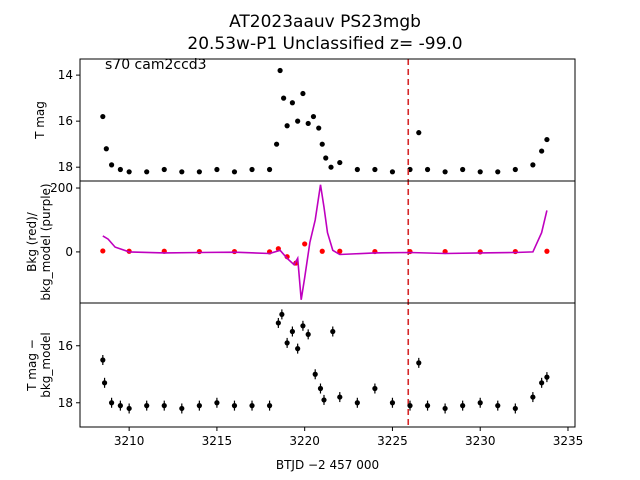  Describe the element at coordinates (327, 465) in the screenshot. I see `x-axis-label: BTJD −2 457 000` at that location.